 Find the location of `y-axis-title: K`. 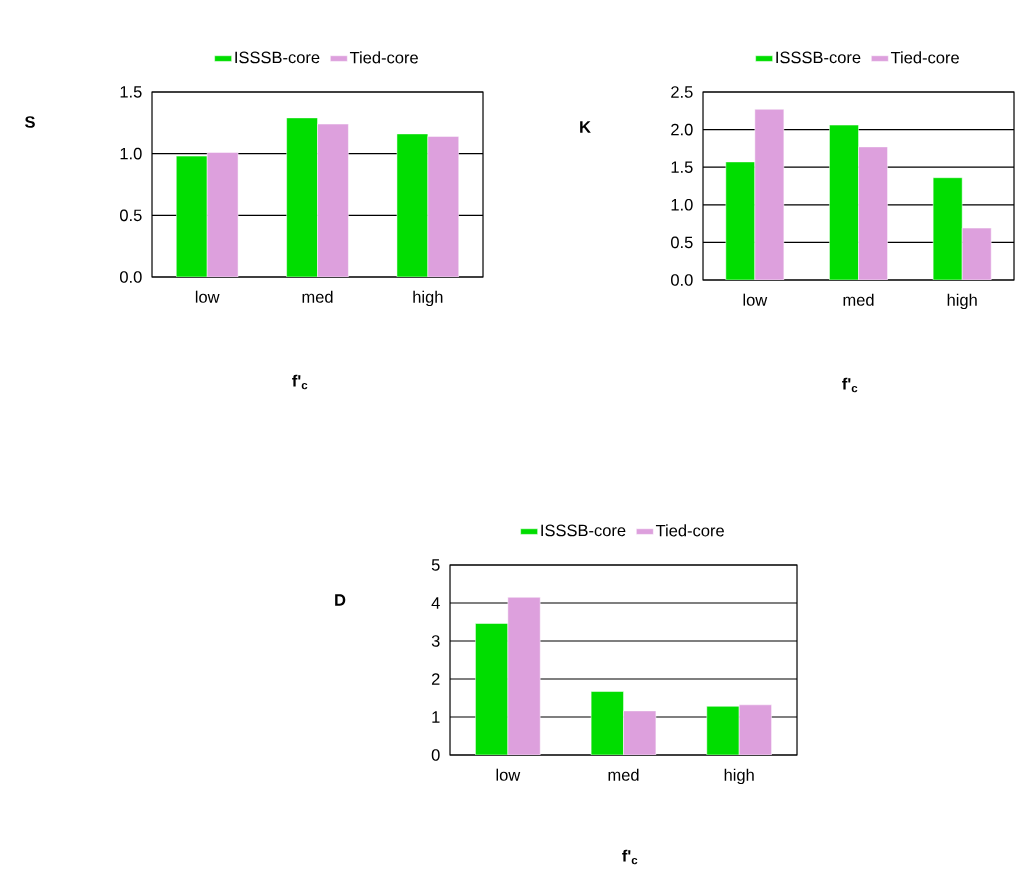

y-axis-title: K is located at coordinates (585, 127).